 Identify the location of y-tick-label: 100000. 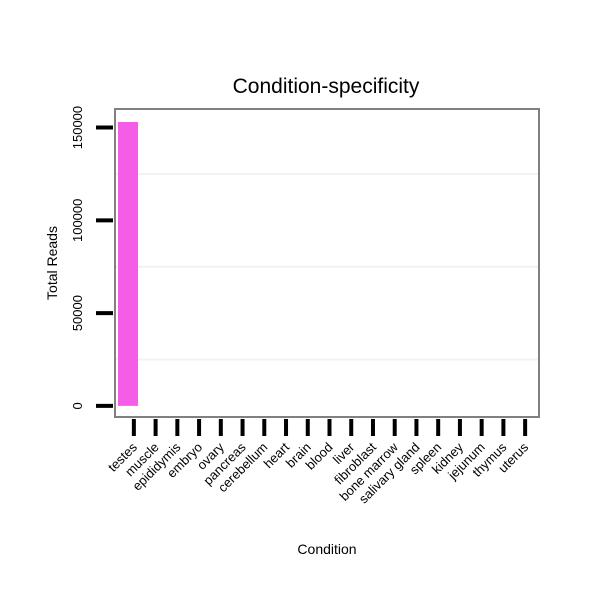
(77, 220).